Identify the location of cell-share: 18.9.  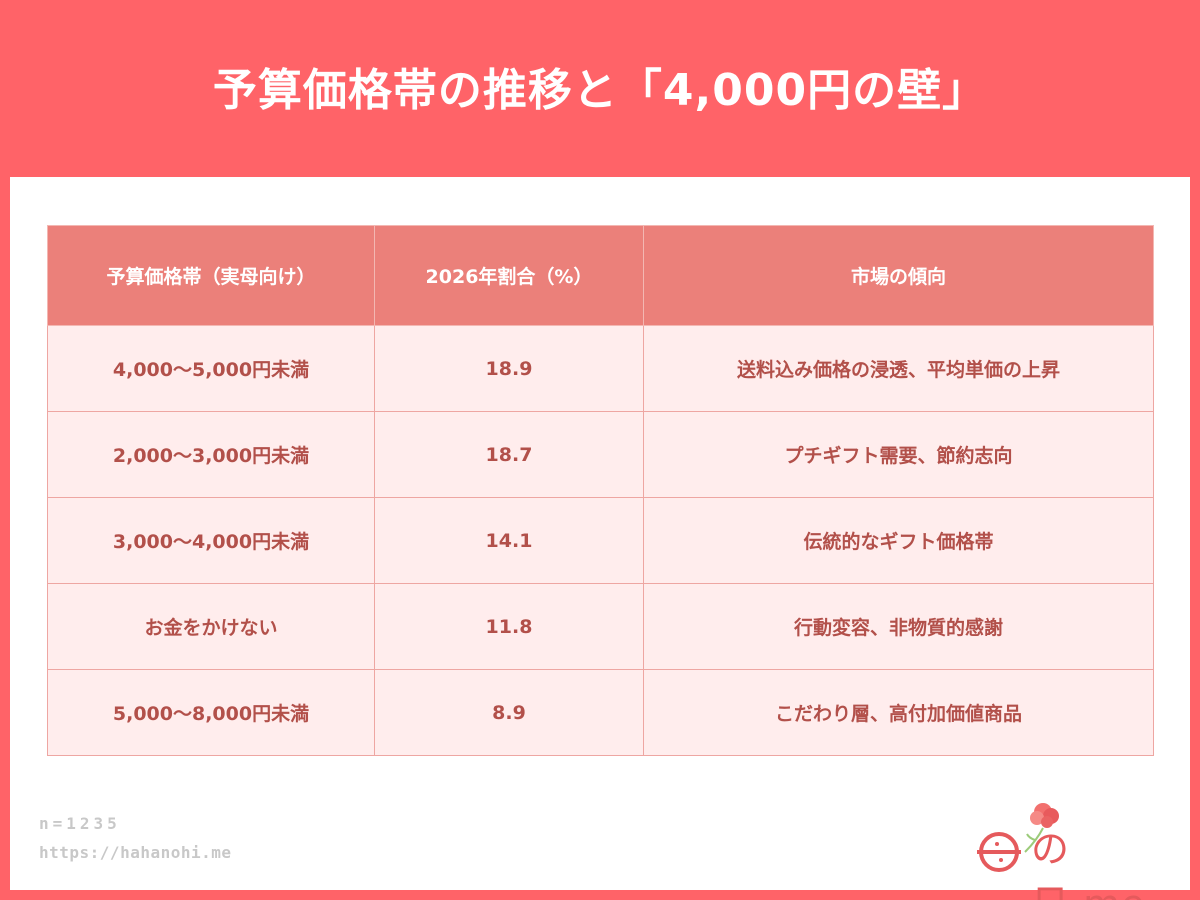
(509, 368).